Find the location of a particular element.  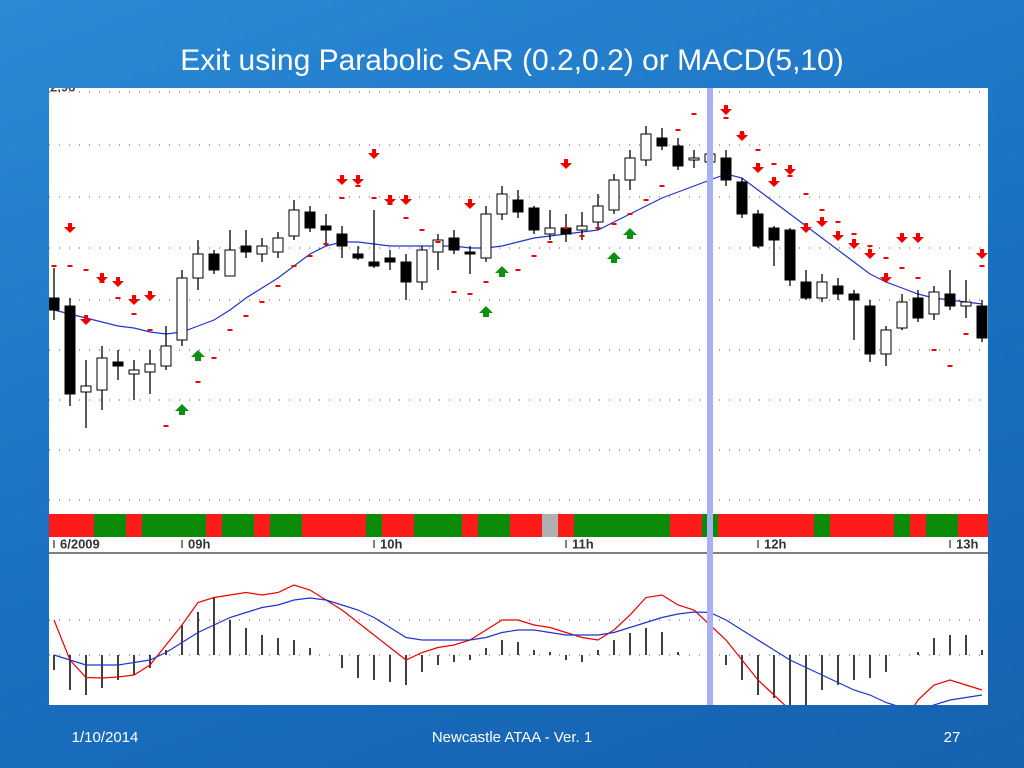

x-tick-label: 12h is located at coordinates (775, 543).